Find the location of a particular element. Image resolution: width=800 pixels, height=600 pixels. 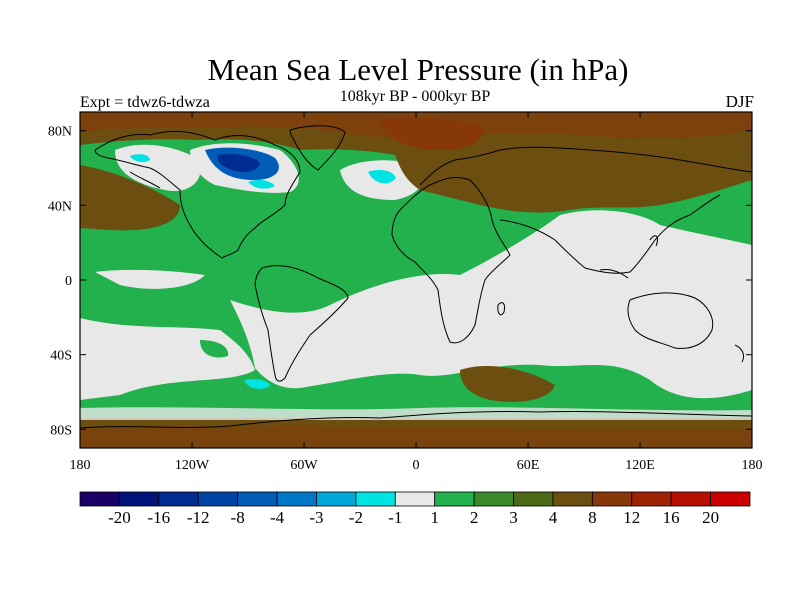

field-pos-antarctic-core is located at coordinates (416, 436).